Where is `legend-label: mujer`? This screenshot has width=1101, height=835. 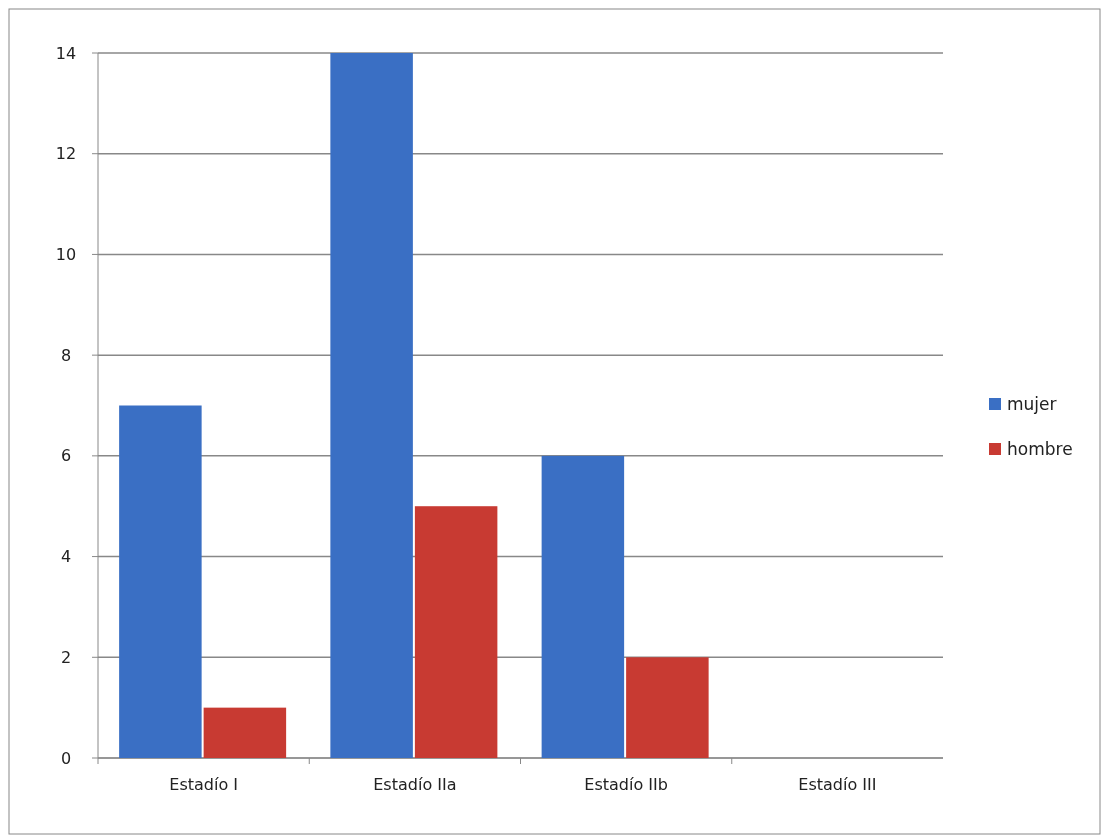 legend-label: mujer is located at coordinates (1032, 403).